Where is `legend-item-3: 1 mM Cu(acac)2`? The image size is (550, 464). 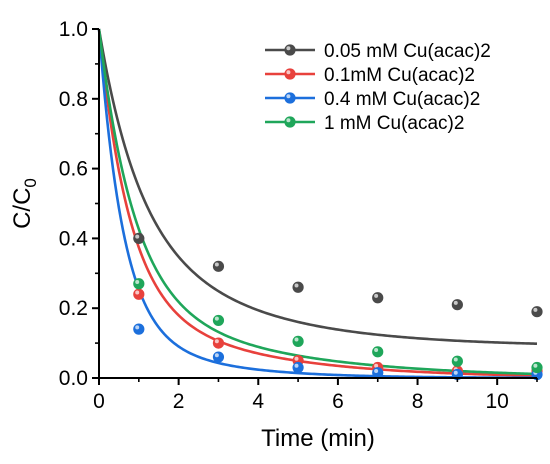
legend-item-3: 1 mM Cu(acac)2 is located at coordinates (364, 123).